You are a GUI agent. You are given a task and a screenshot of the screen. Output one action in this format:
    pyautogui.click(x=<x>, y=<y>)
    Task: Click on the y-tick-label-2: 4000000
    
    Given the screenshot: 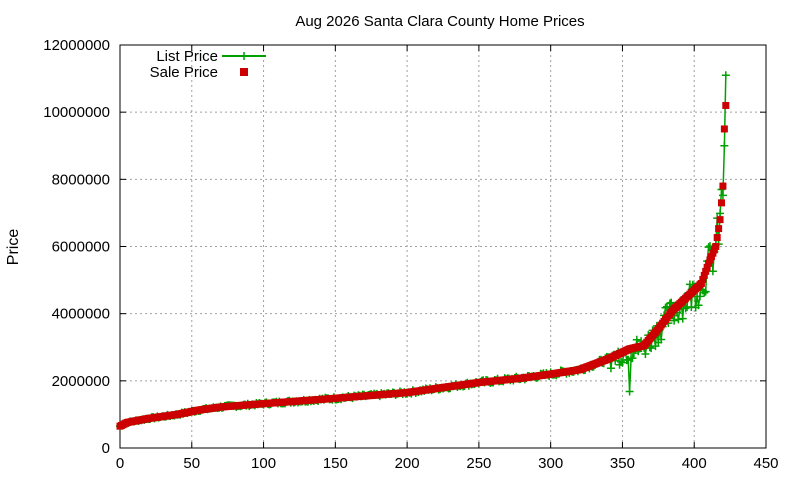 What is the action you would take?
    pyautogui.click(x=81, y=314)
    